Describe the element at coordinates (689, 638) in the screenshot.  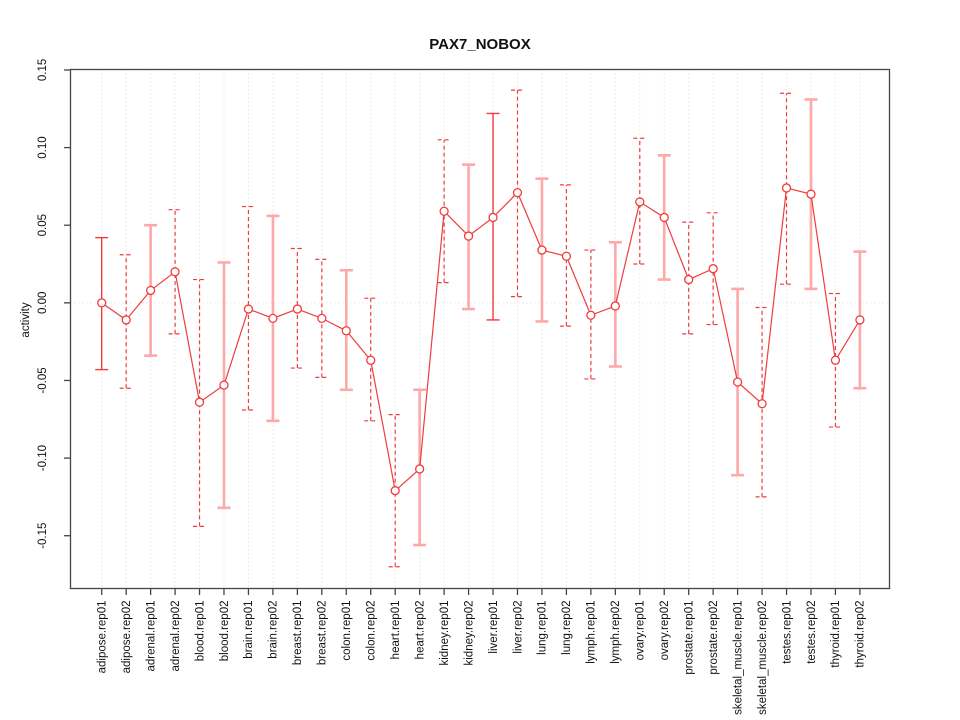
I see `x-tick-label: prostate.rep01` at that location.